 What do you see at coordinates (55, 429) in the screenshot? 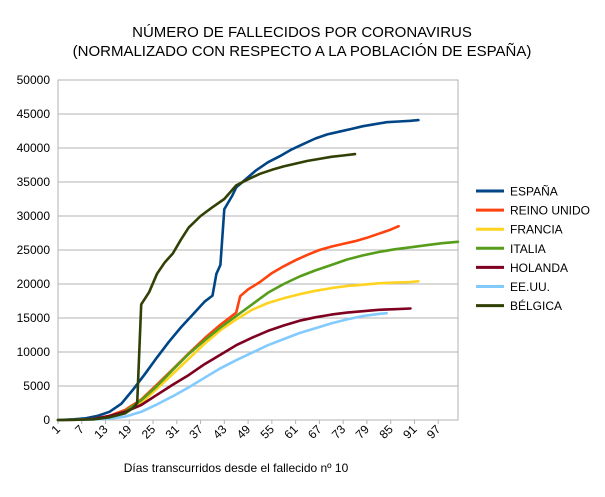
I see `x-tick-label: 1` at bounding box center [55, 429].